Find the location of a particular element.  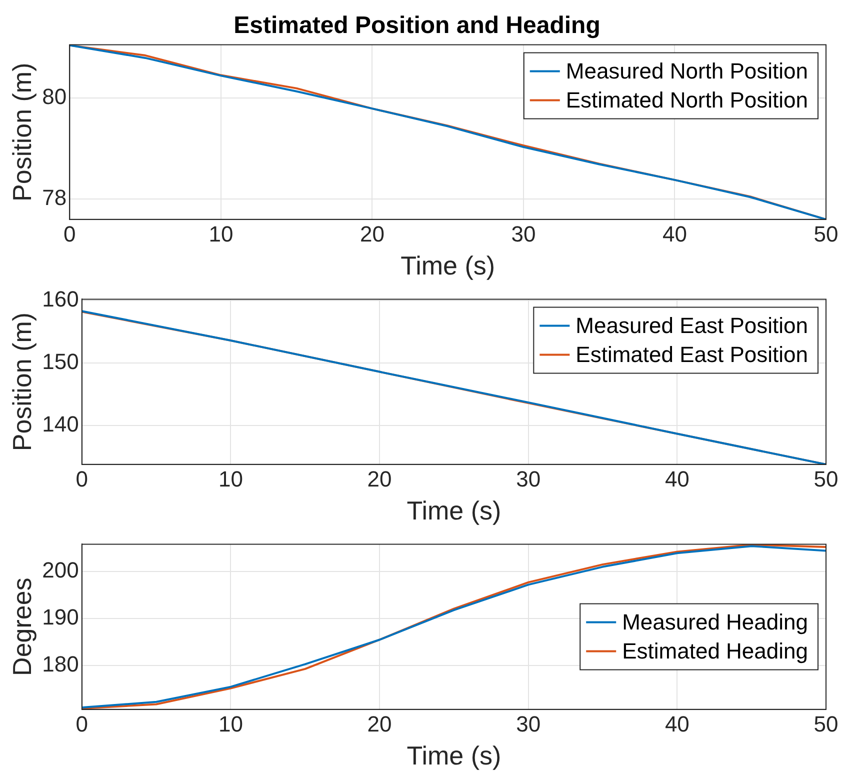

y-tick-label: 78 is located at coordinates (54, 197).